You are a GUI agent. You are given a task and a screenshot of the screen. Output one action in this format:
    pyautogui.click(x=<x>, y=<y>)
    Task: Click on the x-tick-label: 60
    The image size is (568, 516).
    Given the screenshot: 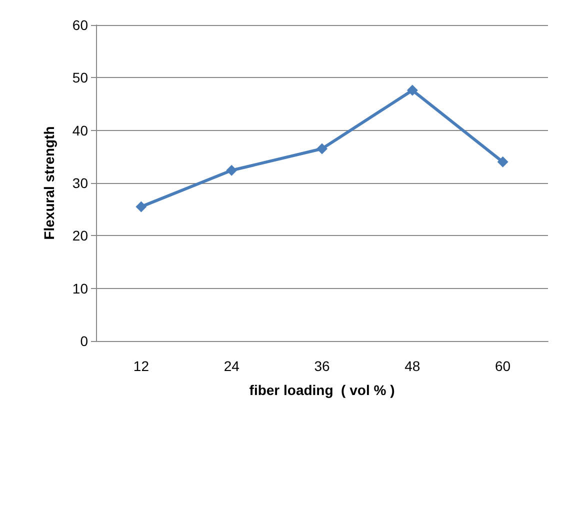 What is the action you would take?
    pyautogui.click(x=503, y=366)
    